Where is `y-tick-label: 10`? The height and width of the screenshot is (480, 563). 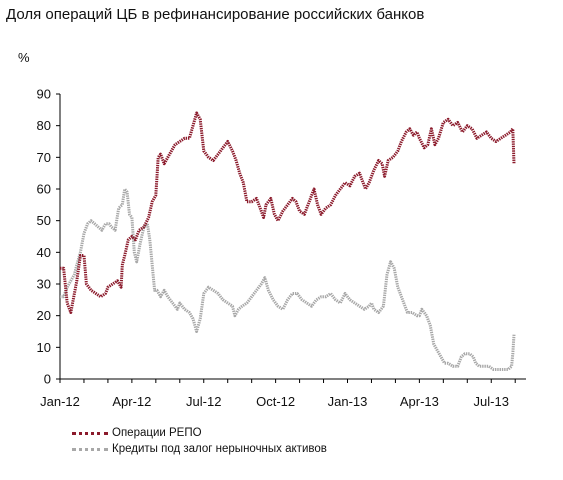 y-tick-label: 10 is located at coordinates (44, 347).